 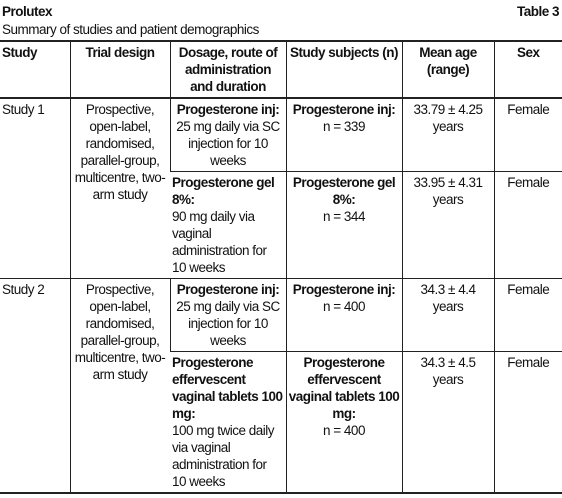 What do you see at coordinates (344, 191) in the screenshot?
I see `subjects-label: Progesterone gel 8%:` at bounding box center [344, 191].